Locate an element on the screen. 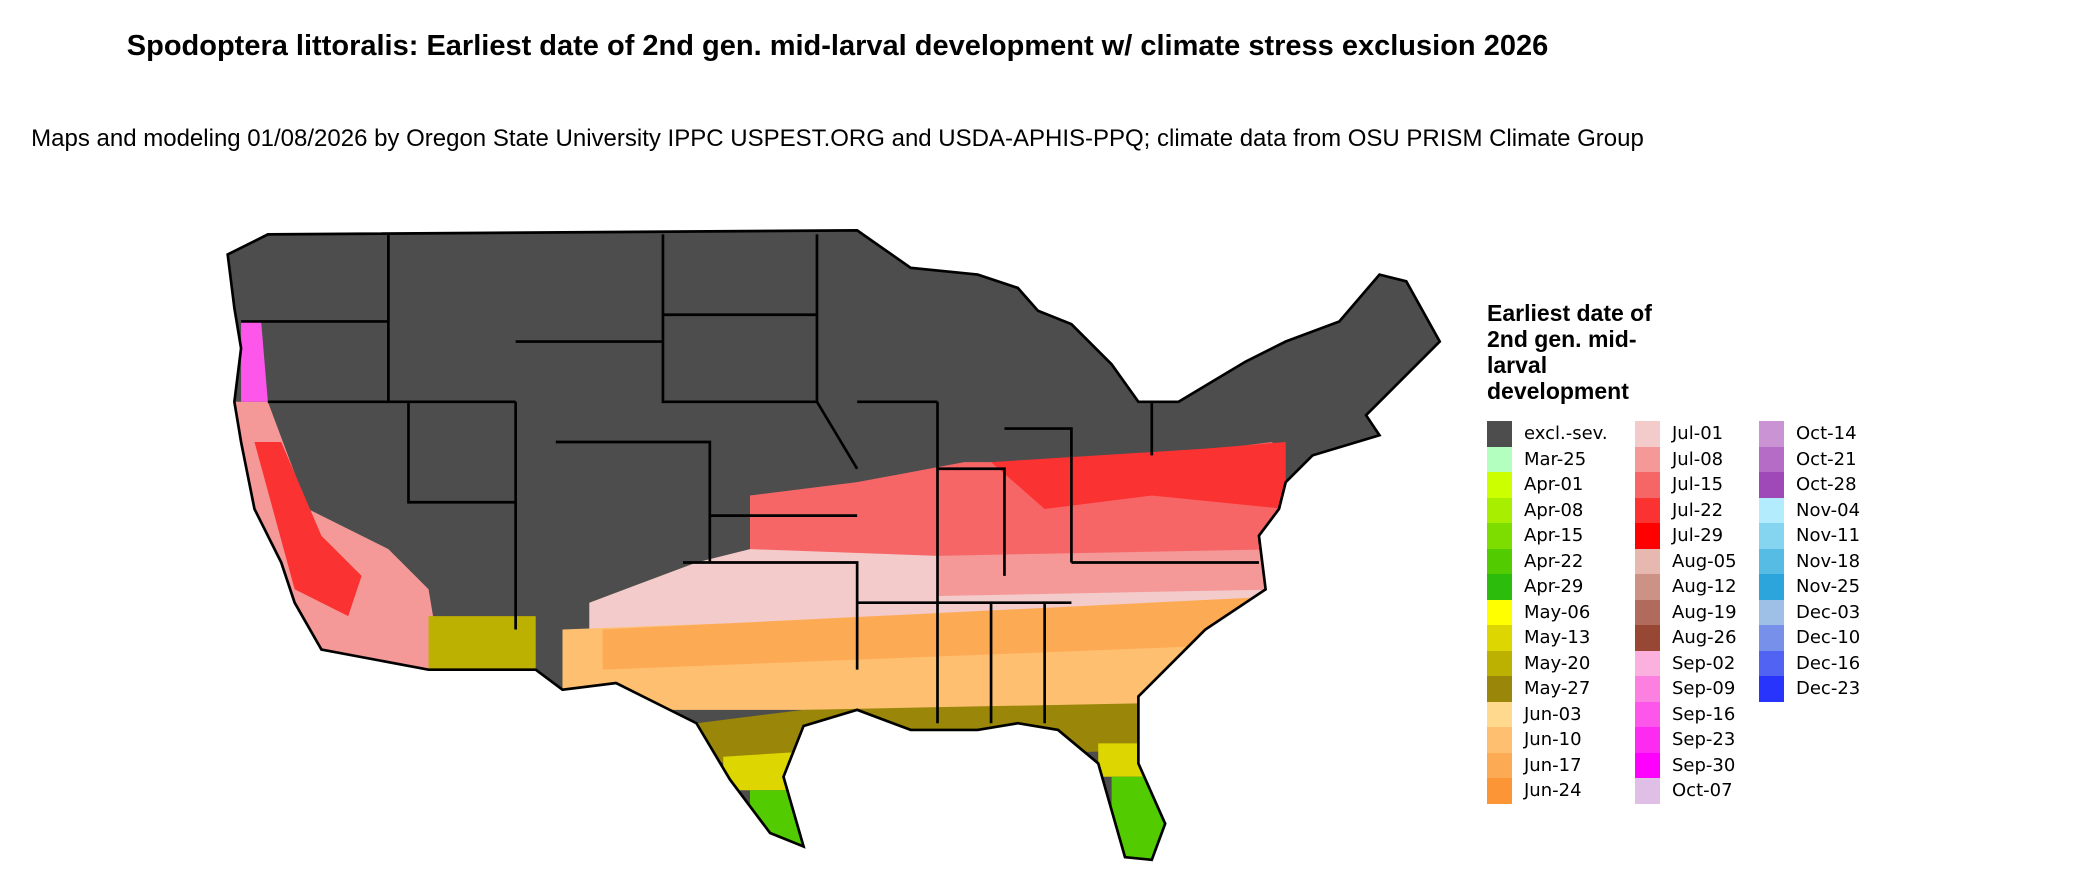  legend-label: Oct-14 is located at coordinates (1826, 434).